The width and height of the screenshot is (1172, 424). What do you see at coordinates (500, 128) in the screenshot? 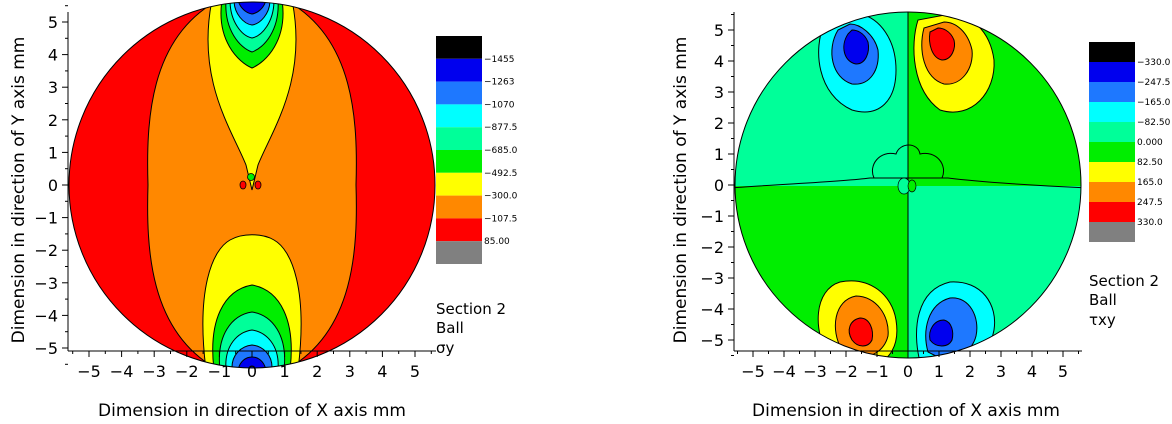
I see `legend-level-3: −877.5` at bounding box center [500, 128].